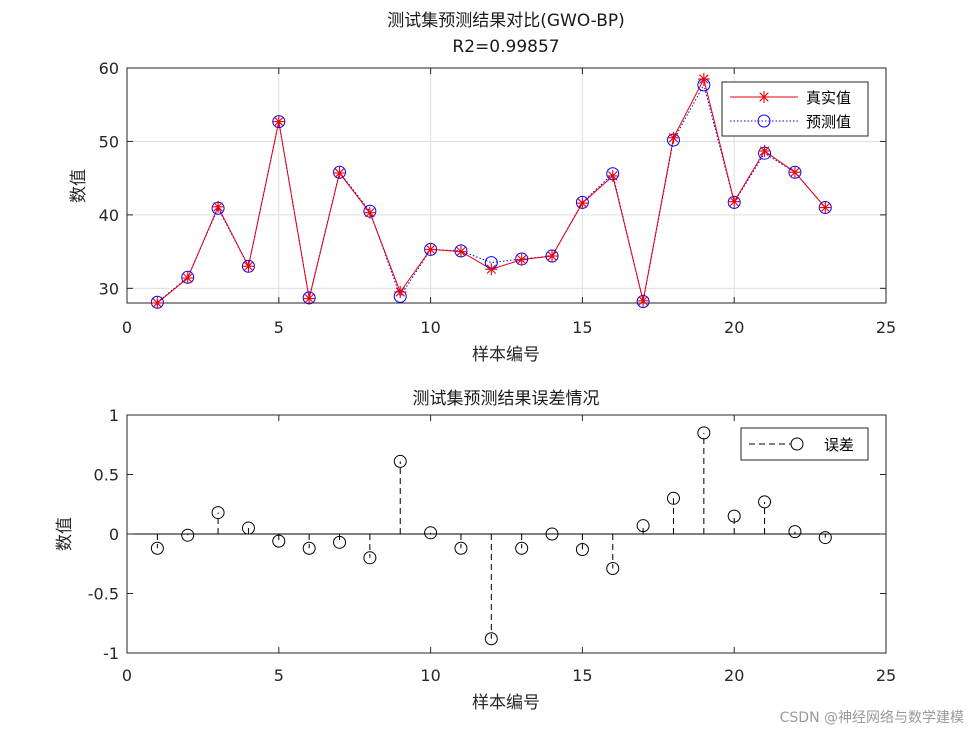 The image size is (980, 735). Describe the element at coordinates (109, 215) in the screenshot. I see `top-y-tick-label: 40` at that location.